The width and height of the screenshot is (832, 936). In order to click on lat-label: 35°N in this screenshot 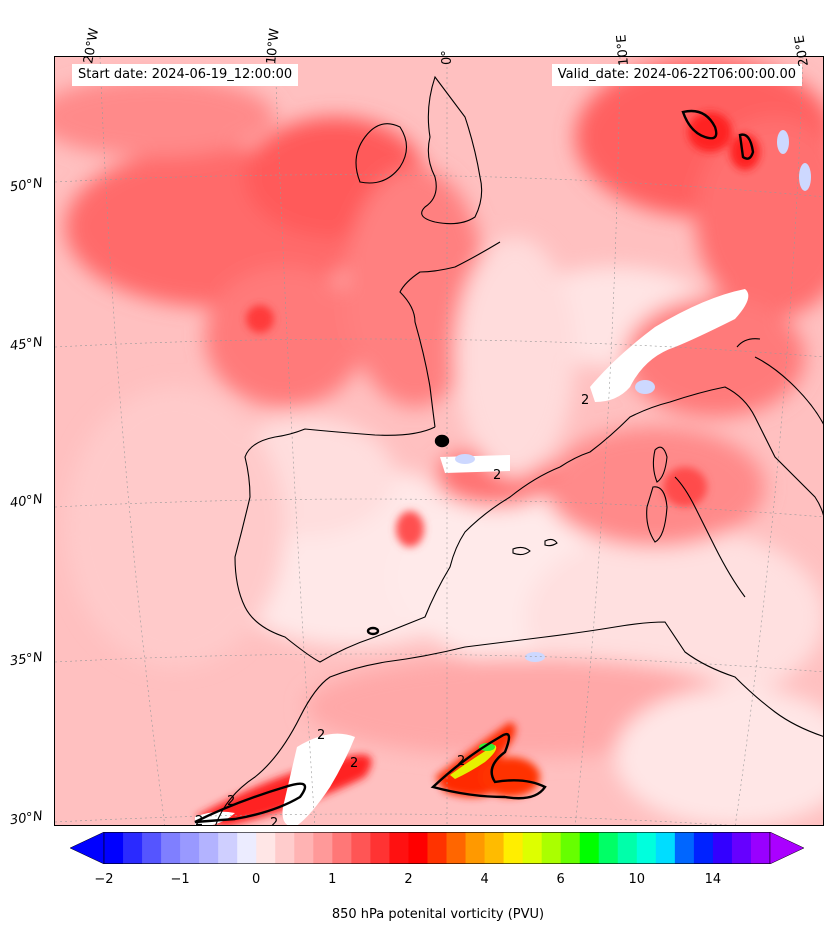, I will do `click(26, 659)`.